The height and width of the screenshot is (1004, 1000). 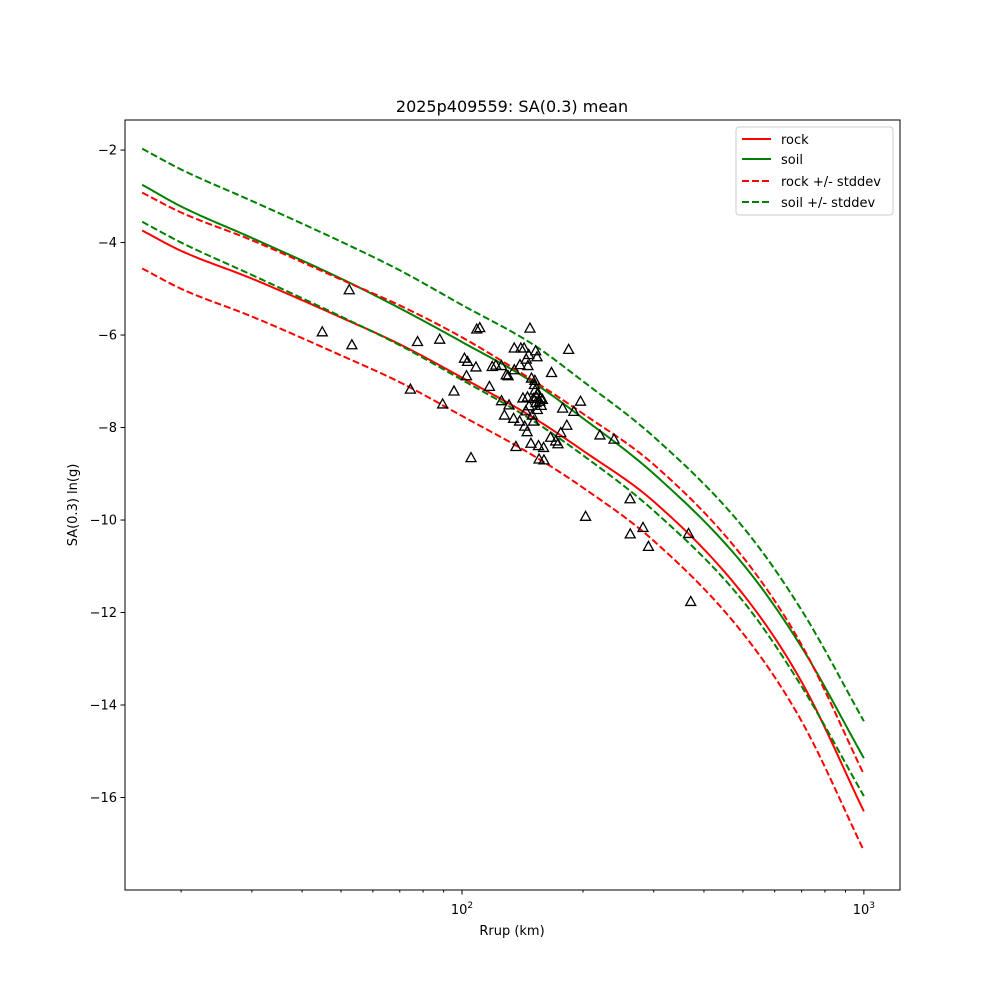 I want to click on legend-label-rock-stddev: rock +/- stddev, so click(x=831, y=182).